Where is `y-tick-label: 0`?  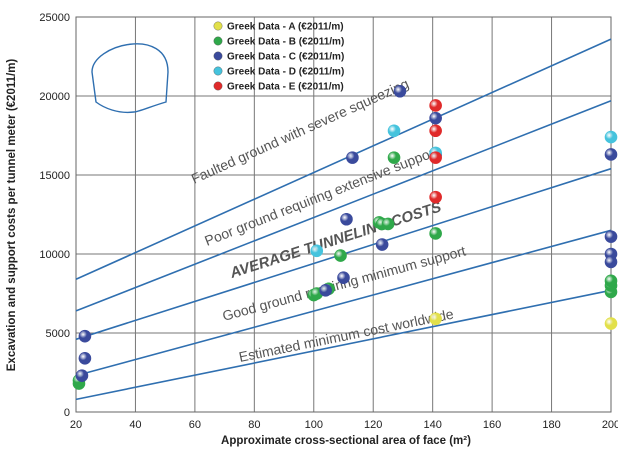
y-tick-label: 0 is located at coordinates (67, 413).